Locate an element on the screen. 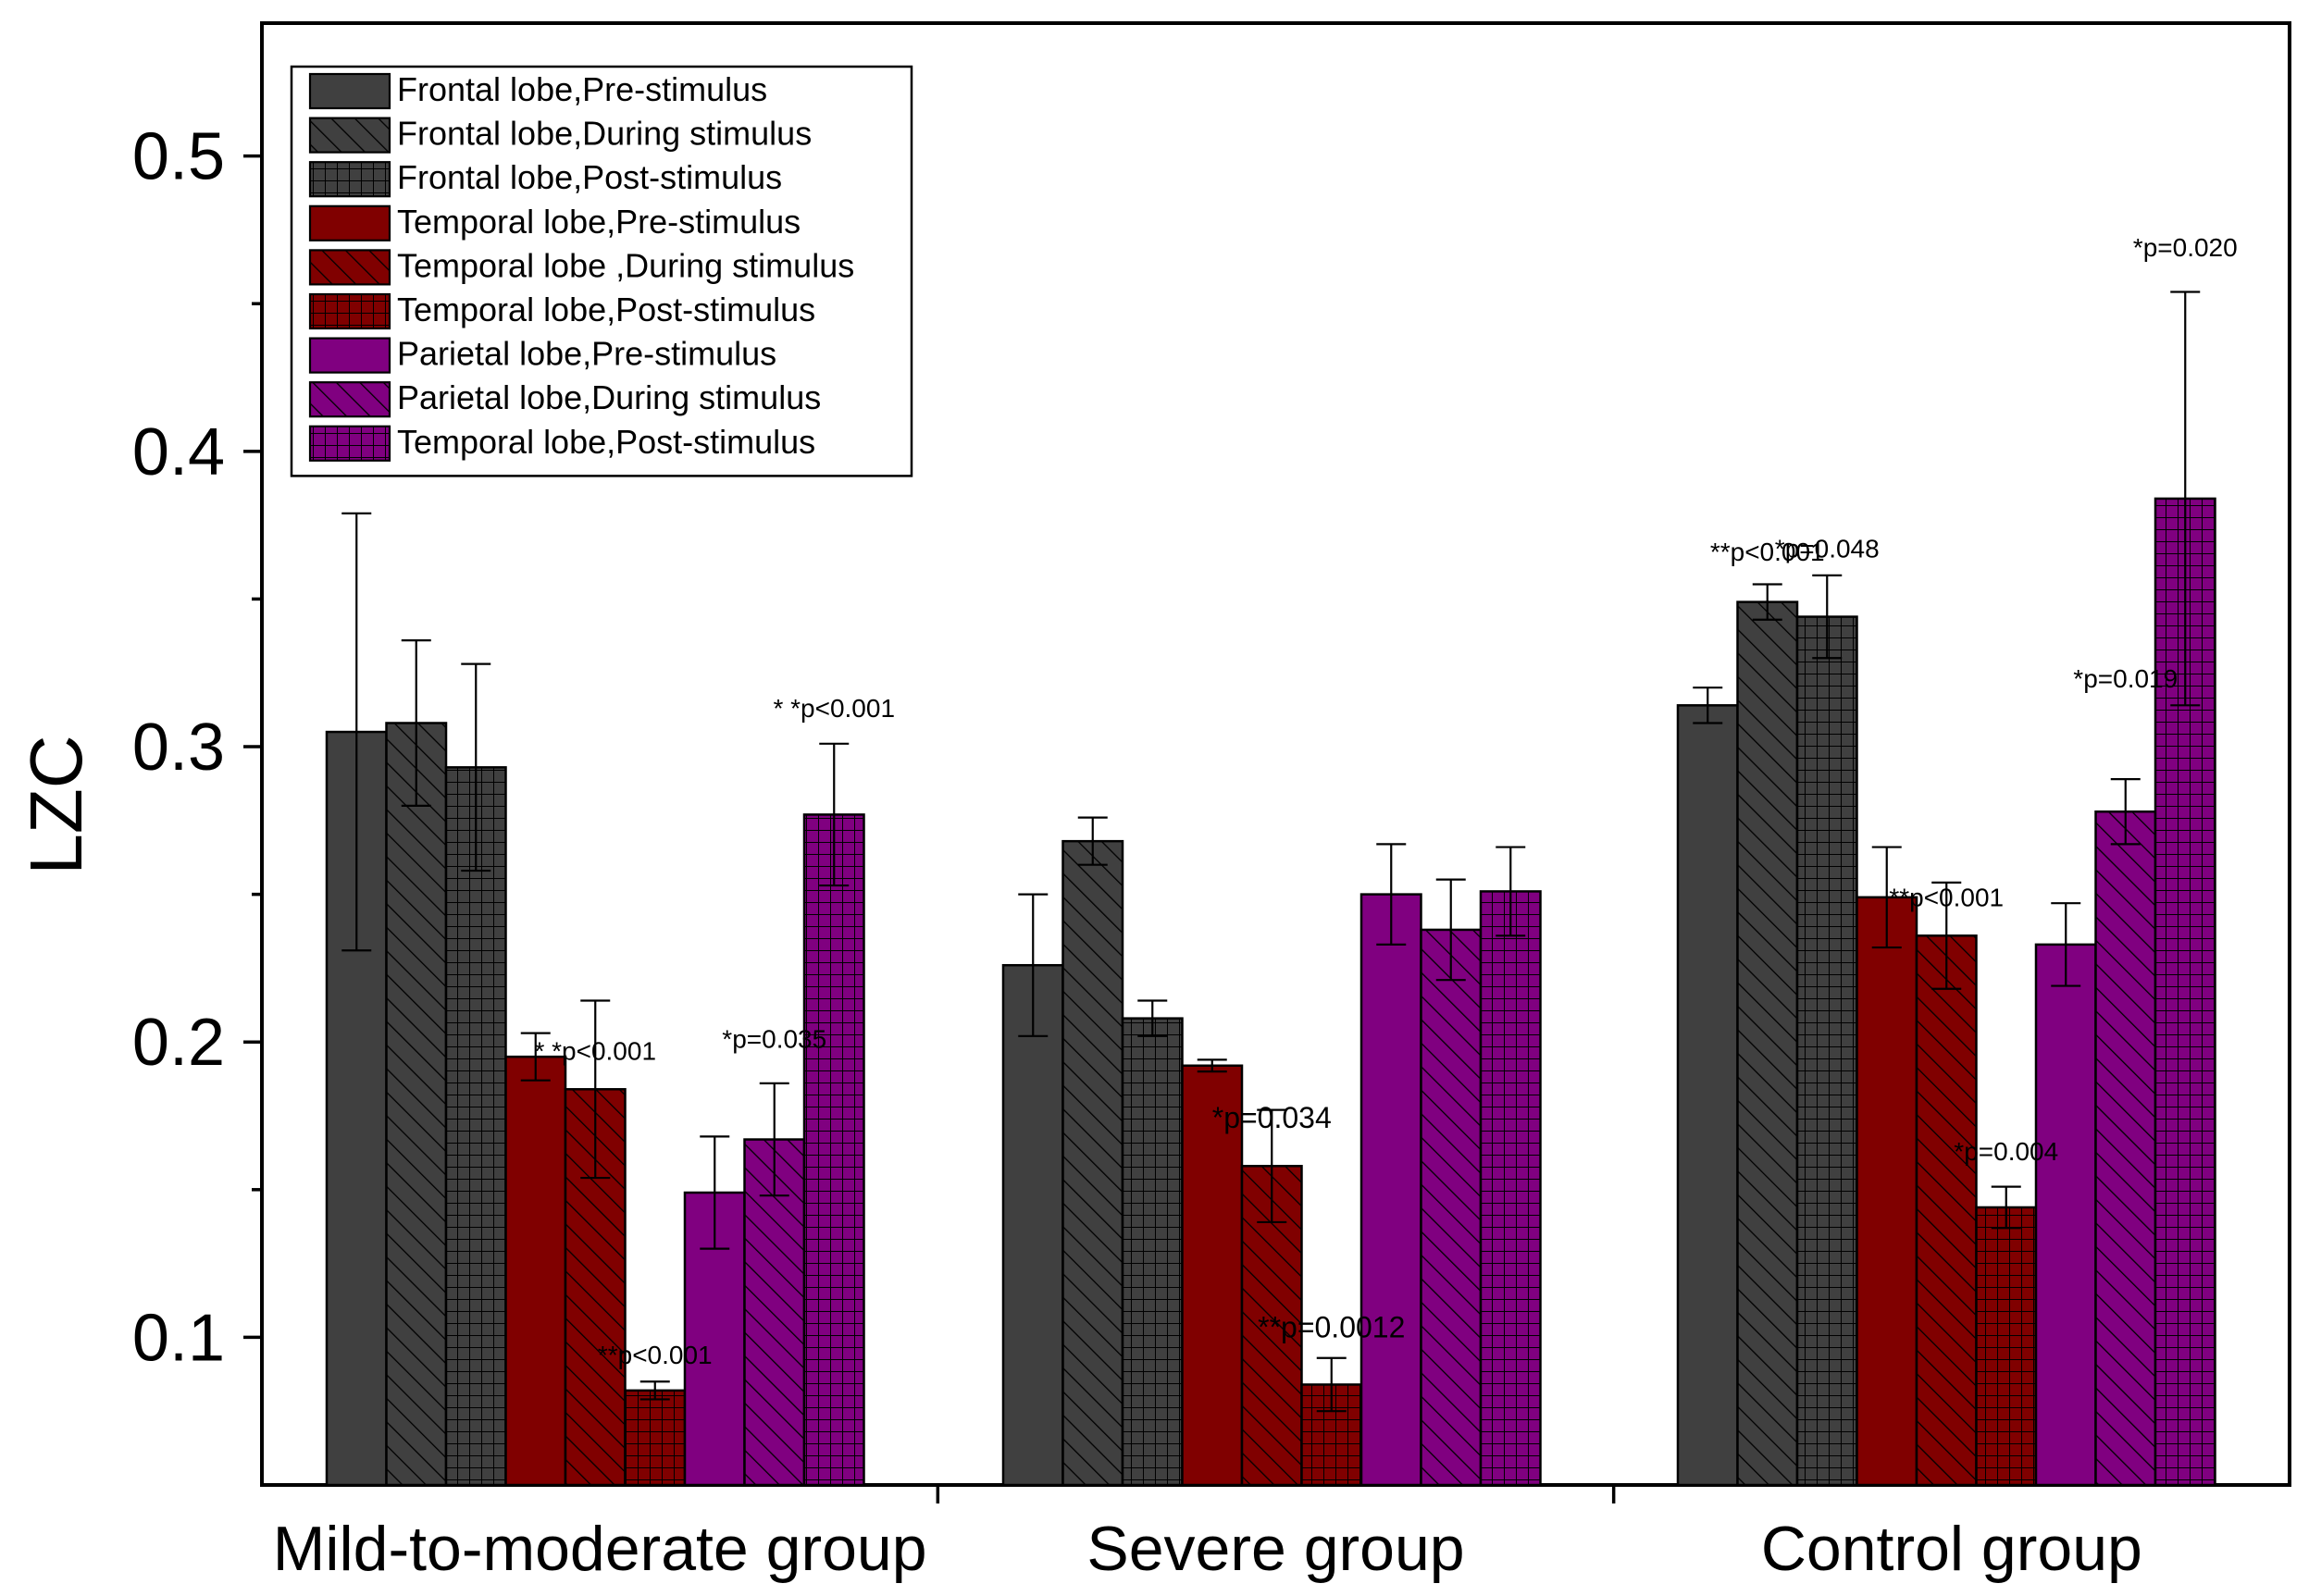 The image size is (2309, 1596). y-tick-label: 0.4 is located at coordinates (179, 452).